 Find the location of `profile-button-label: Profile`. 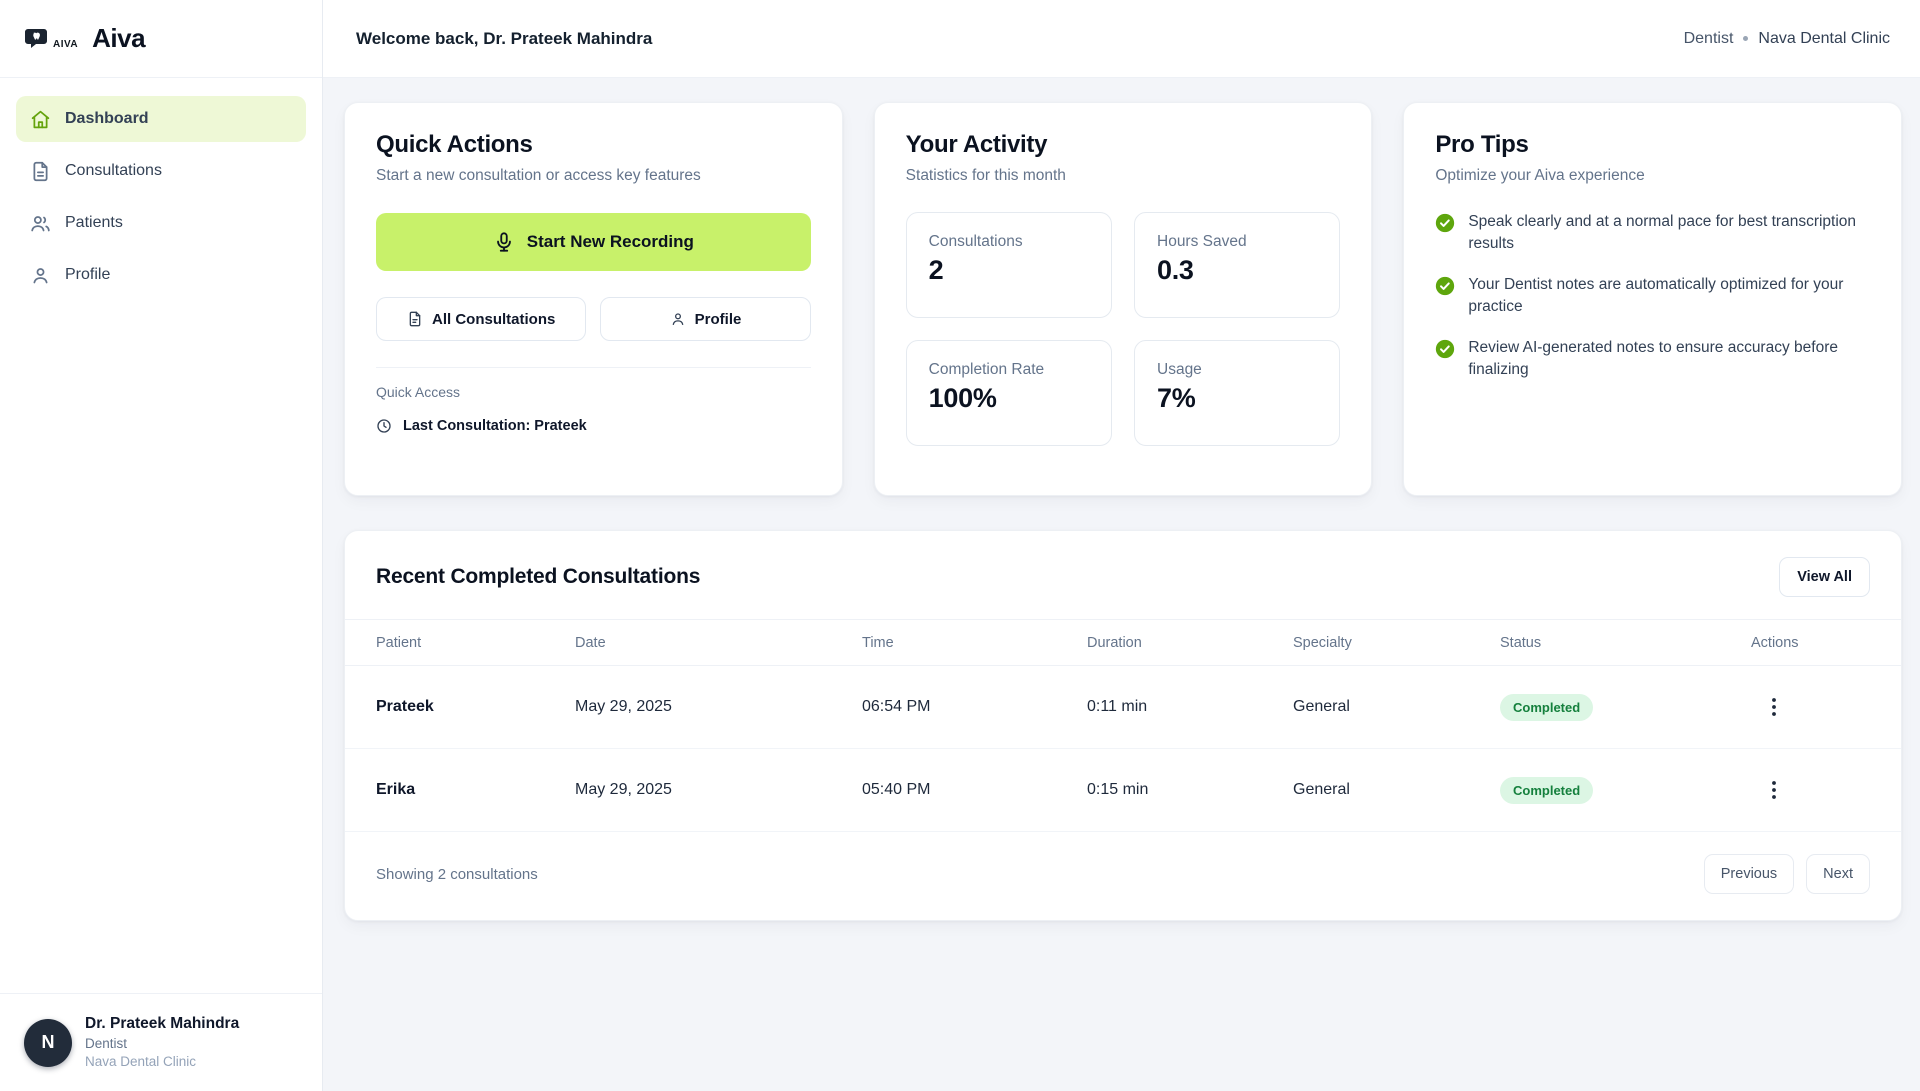

profile-button-label: Profile is located at coordinates (718, 319).